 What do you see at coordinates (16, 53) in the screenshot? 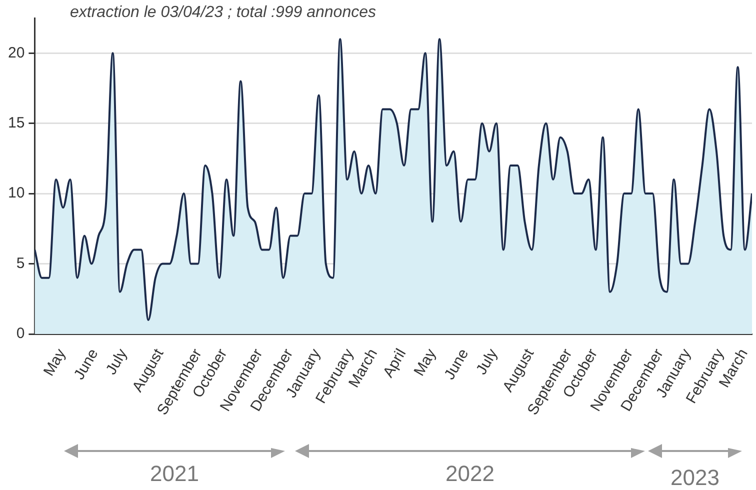
I see `y-tick-label: 20` at bounding box center [16, 53].